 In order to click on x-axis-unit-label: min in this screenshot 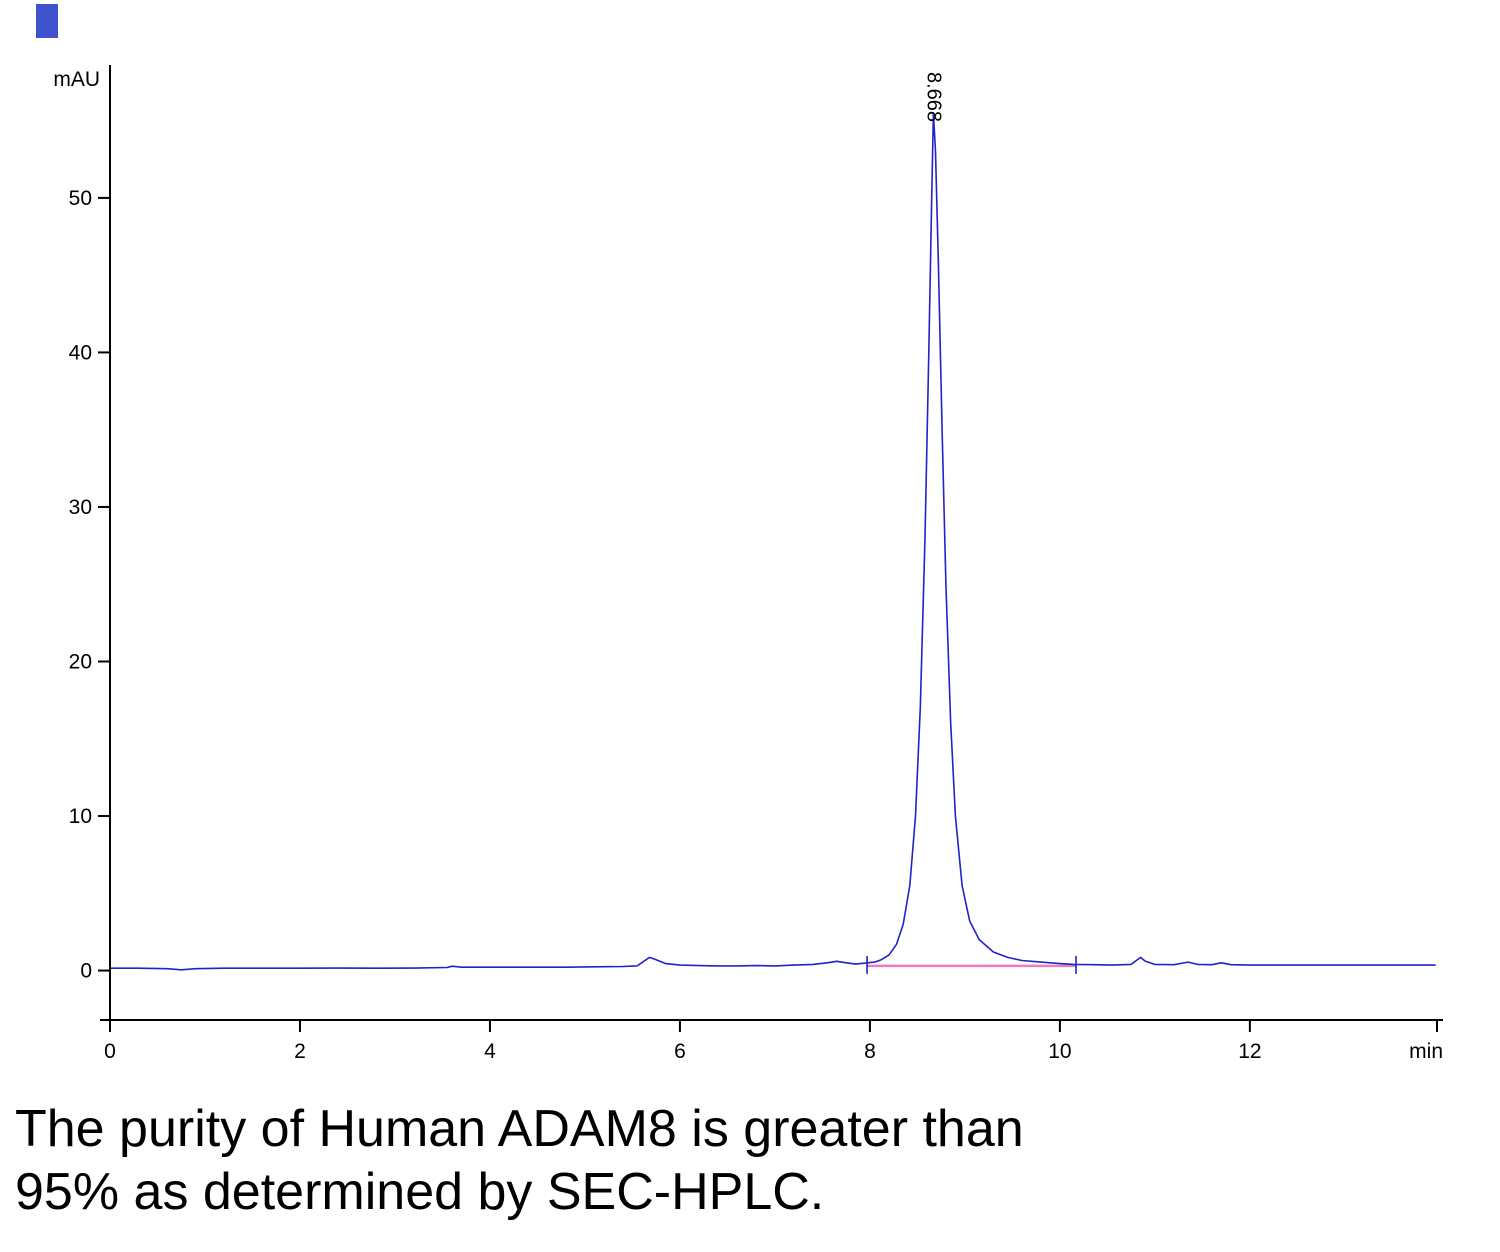, I will do `click(1426, 1051)`.